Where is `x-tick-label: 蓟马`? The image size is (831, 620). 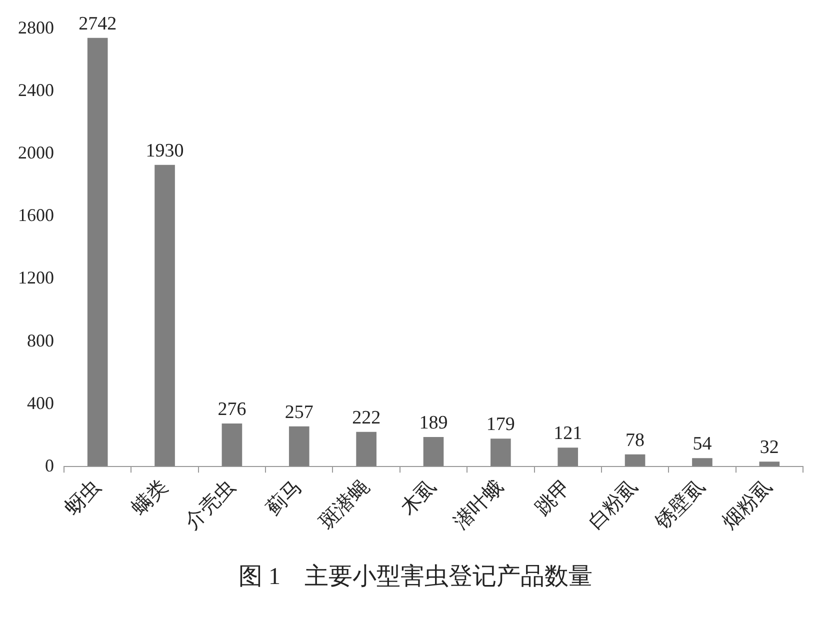
x-tick-label: 蓟马 is located at coordinates (284, 498).